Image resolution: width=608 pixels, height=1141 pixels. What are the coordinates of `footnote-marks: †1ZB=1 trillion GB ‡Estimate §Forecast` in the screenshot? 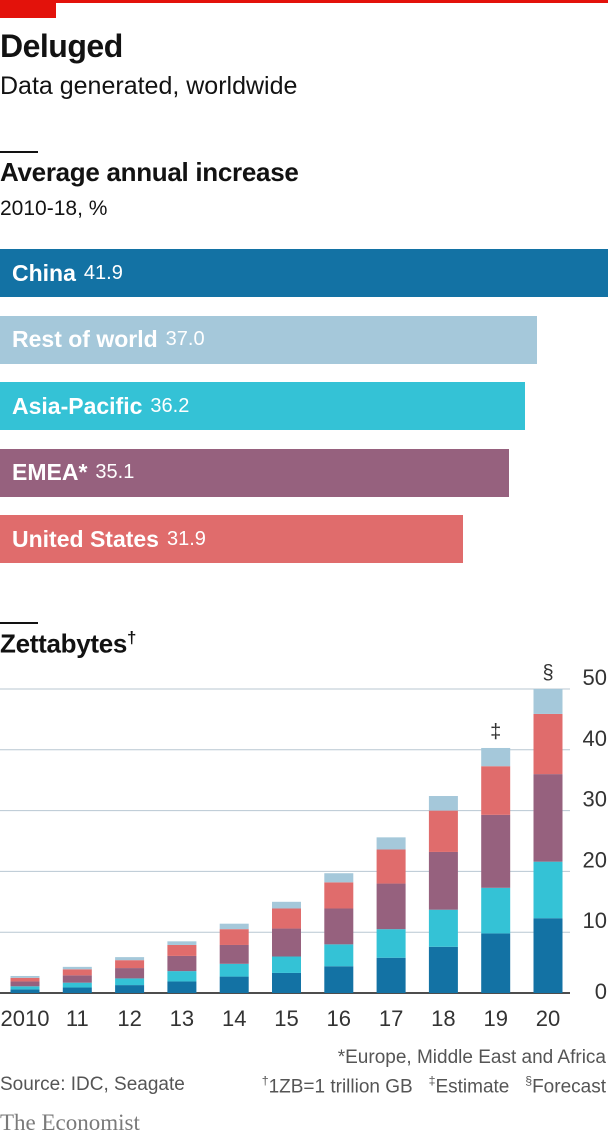 It's located at (433, 1086).